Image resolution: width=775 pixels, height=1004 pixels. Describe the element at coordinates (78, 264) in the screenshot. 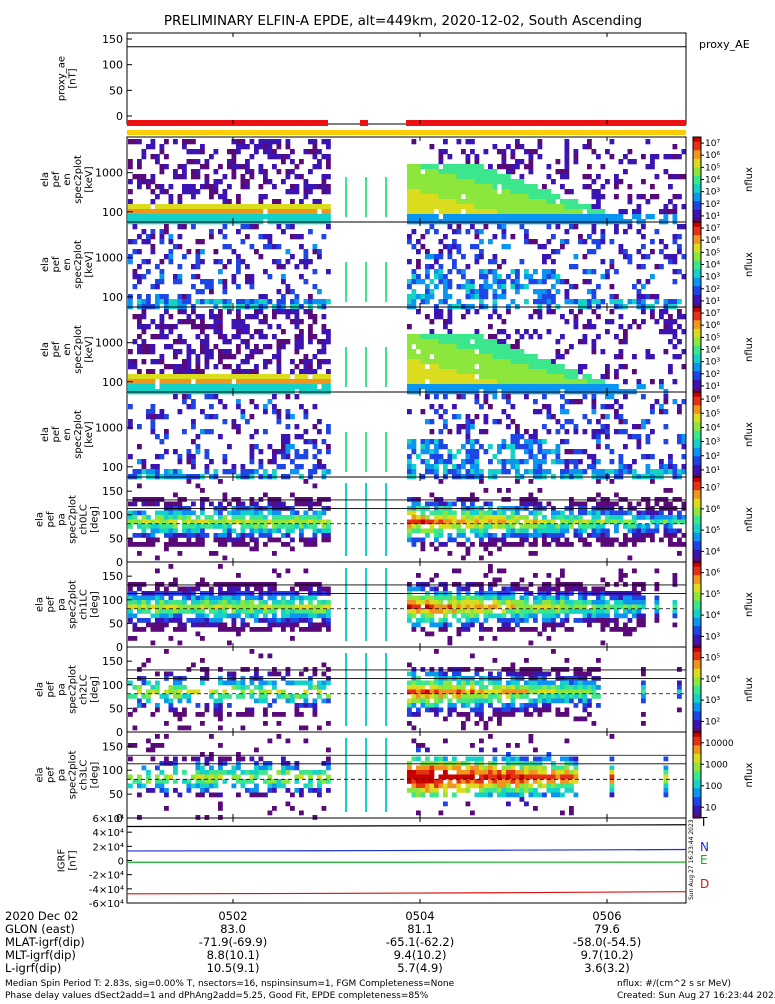

I see `y-axis-label-line: spec2plot` at that location.